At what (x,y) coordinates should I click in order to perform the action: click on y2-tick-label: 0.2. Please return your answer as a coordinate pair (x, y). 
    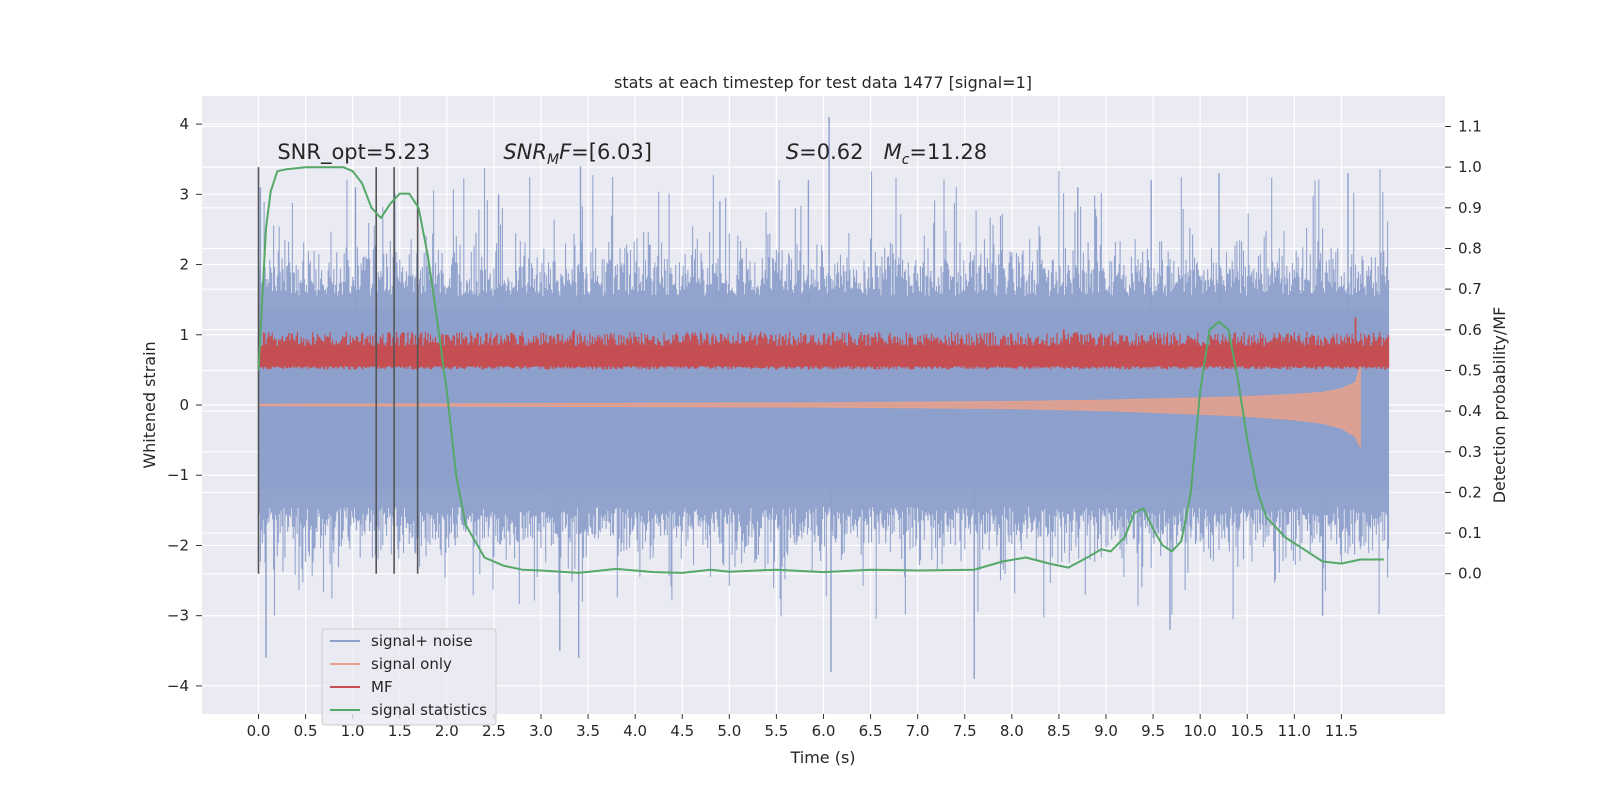
    Looking at the image, I should click on (1470, 492).